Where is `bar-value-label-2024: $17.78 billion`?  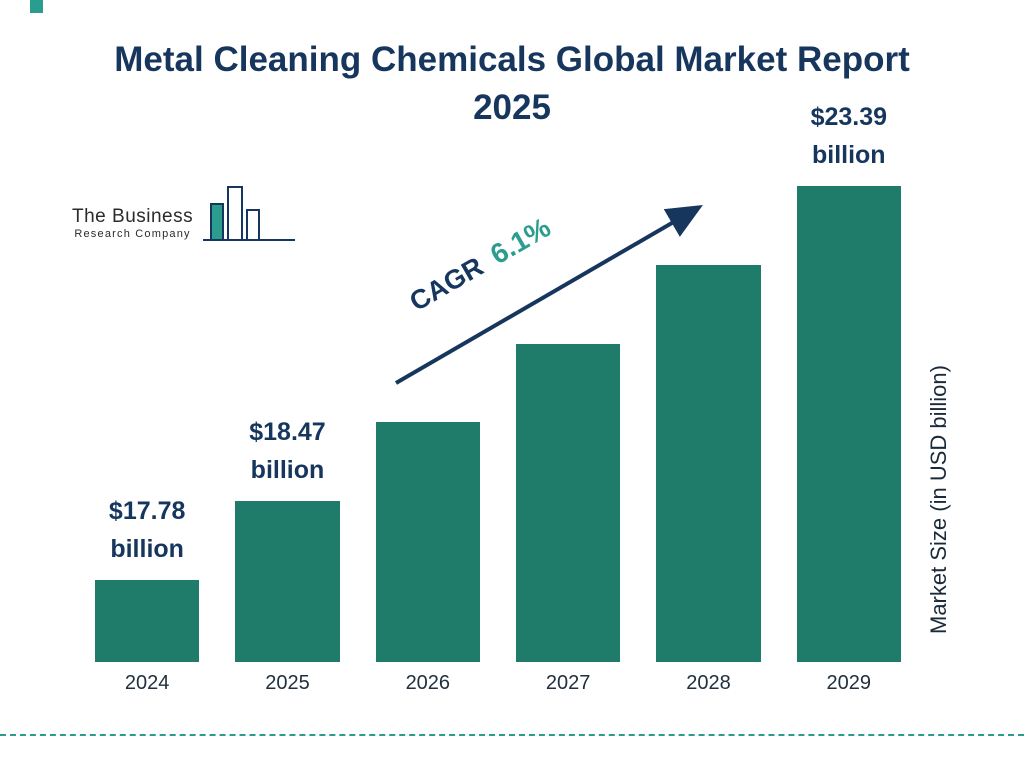 bar-value-label-2024: $17.78 billion is located at coordinates (147, 530).